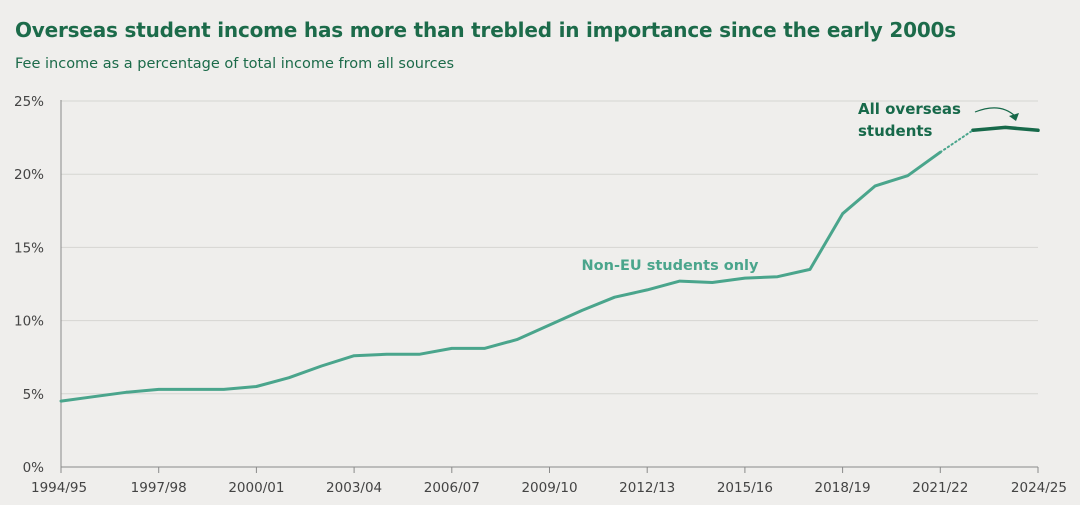 This screenshot has width=1080, height=505. What do you see at coordinates (29, 248) in the screenshot?
I see `y-tick-label: 15%` at bounding box center [29, 248].